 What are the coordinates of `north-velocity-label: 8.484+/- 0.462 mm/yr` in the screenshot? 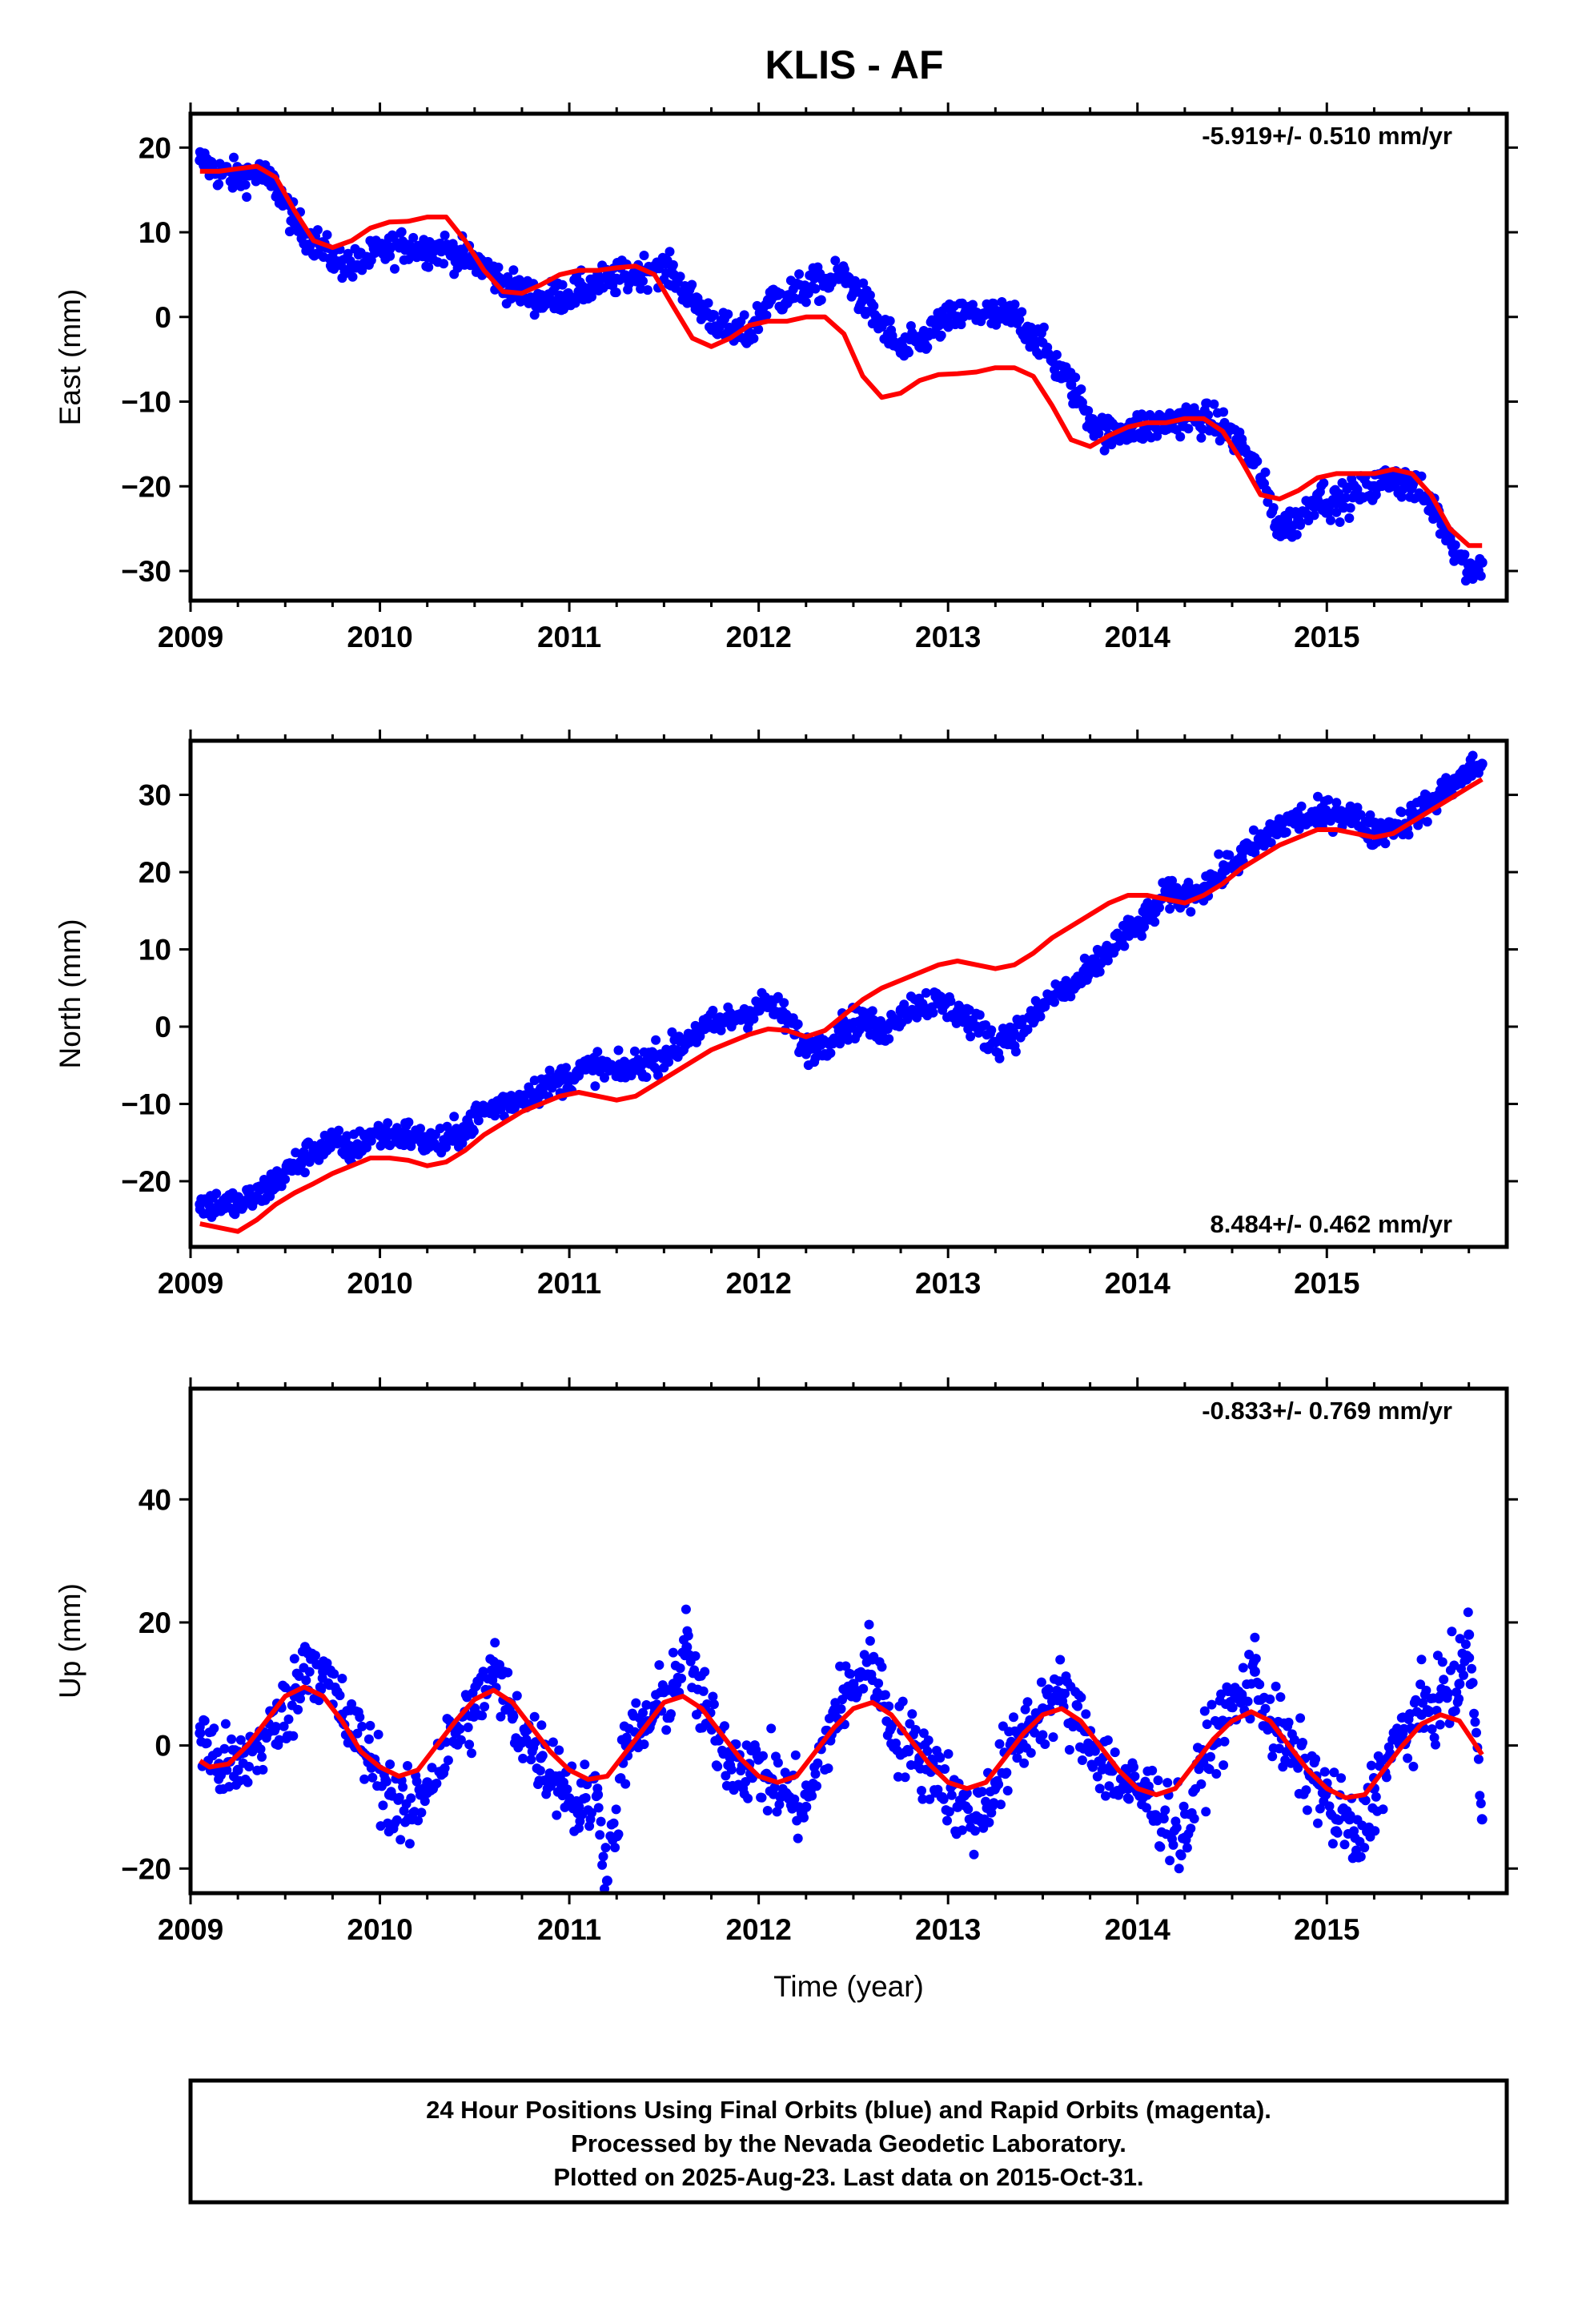 It's located at (1331, 1224).